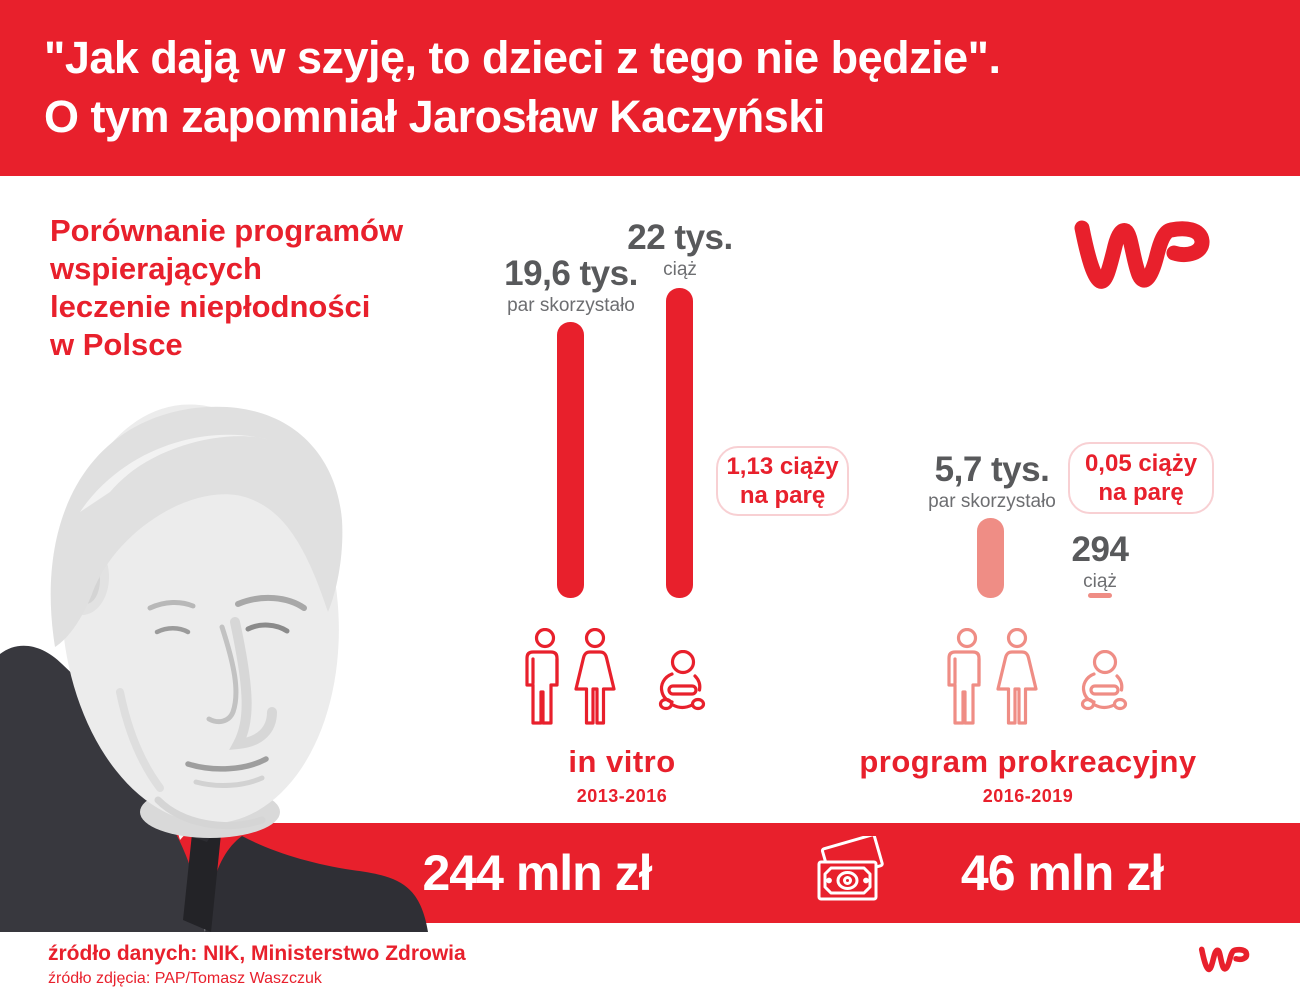 This screenshot has height=1000, width=1300. What do you see at coordinates (1100, 549) in the screenshot?
I see `program-pregnancies-value: 294` at bounding box center [1100, 549].